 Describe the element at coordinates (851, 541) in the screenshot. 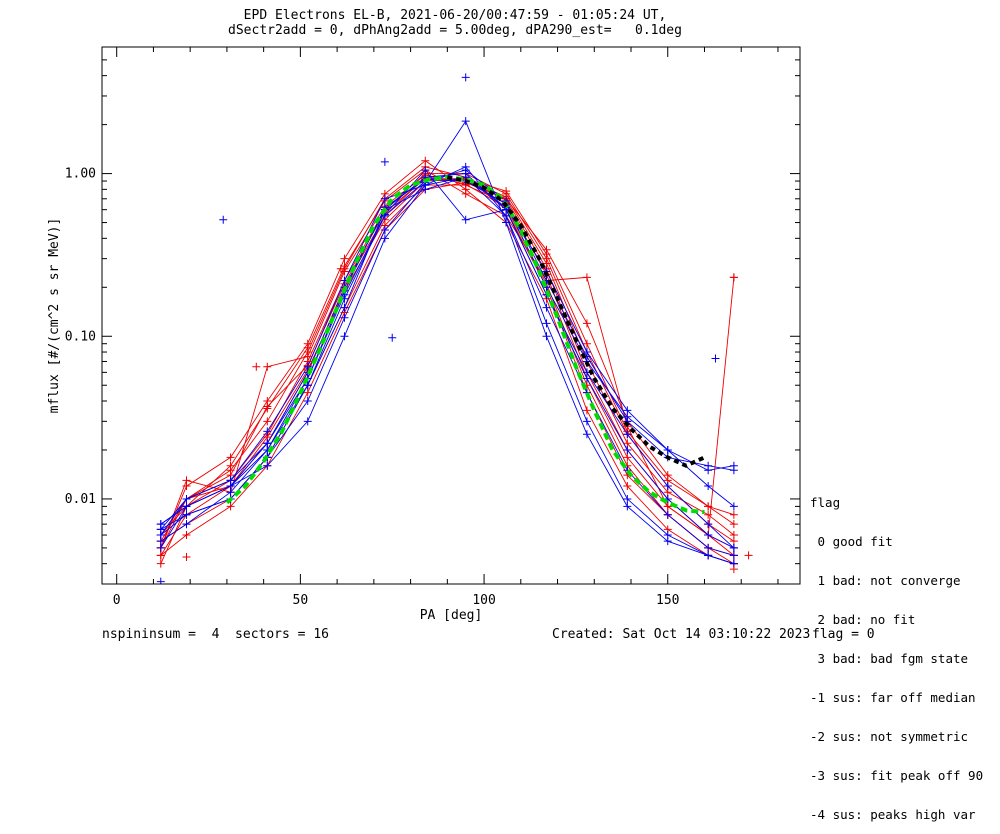

I see `legend-item: 0 good fit` at that location.